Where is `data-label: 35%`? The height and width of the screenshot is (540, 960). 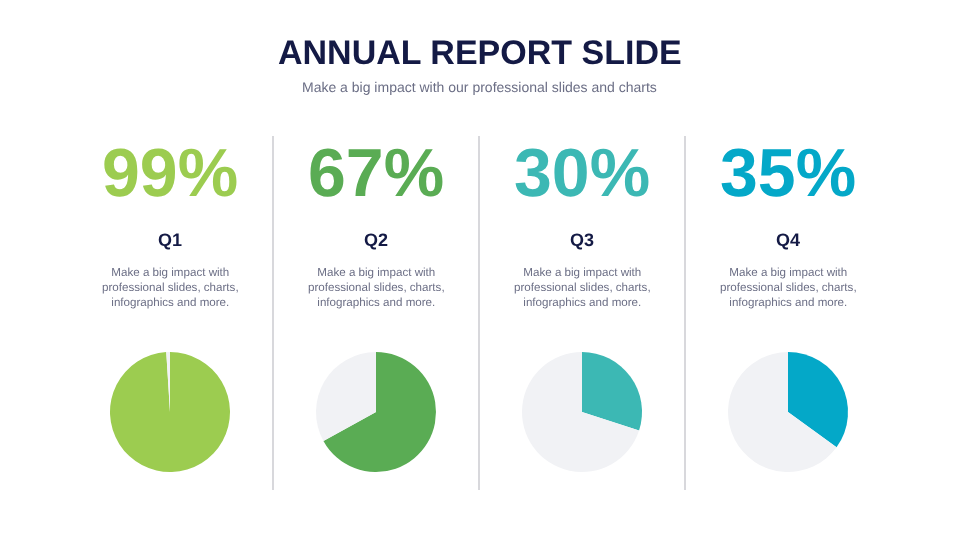 data-label: 35% is located at coordinates (788, 174).